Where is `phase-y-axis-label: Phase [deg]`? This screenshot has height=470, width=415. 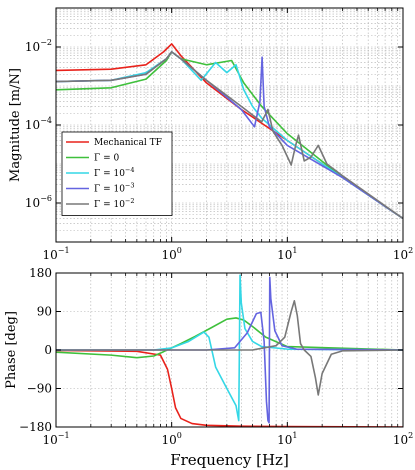
phase-y-axis-label: Phase [deg] is located at coordinates (11, 350).